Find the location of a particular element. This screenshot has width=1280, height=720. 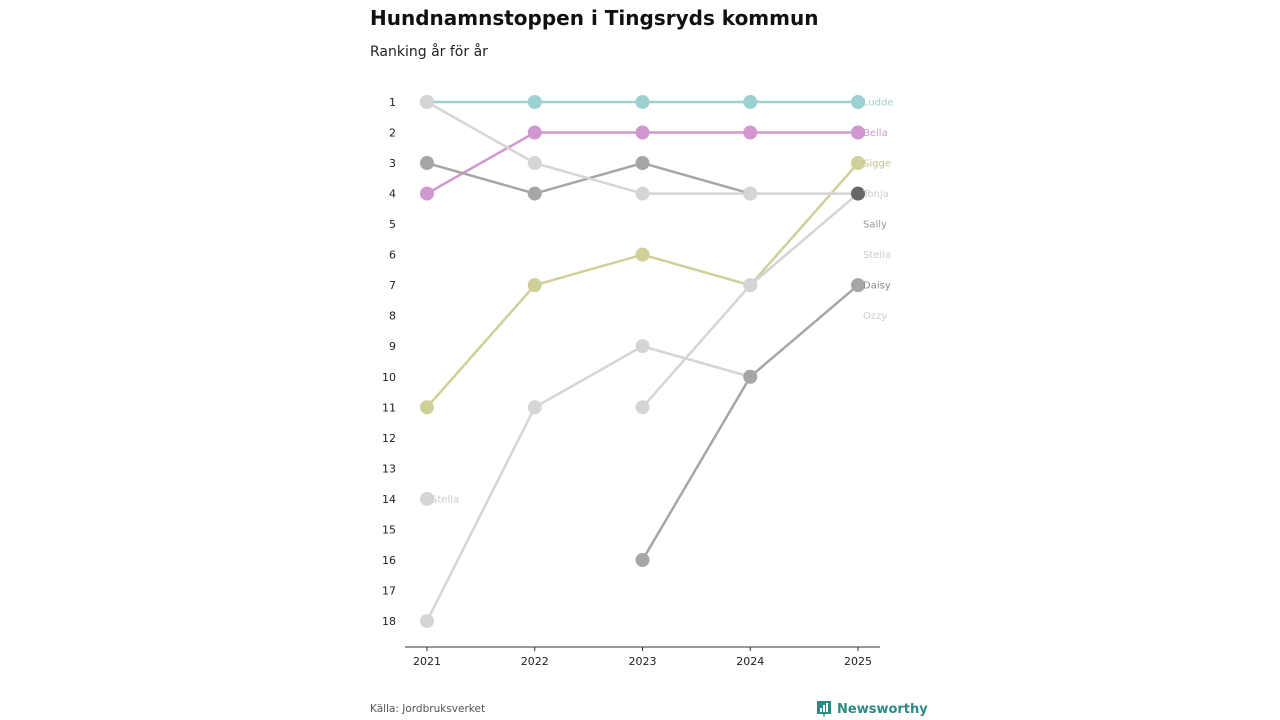

end-label-tonja: Tonja is located at coordinates (875, 194).